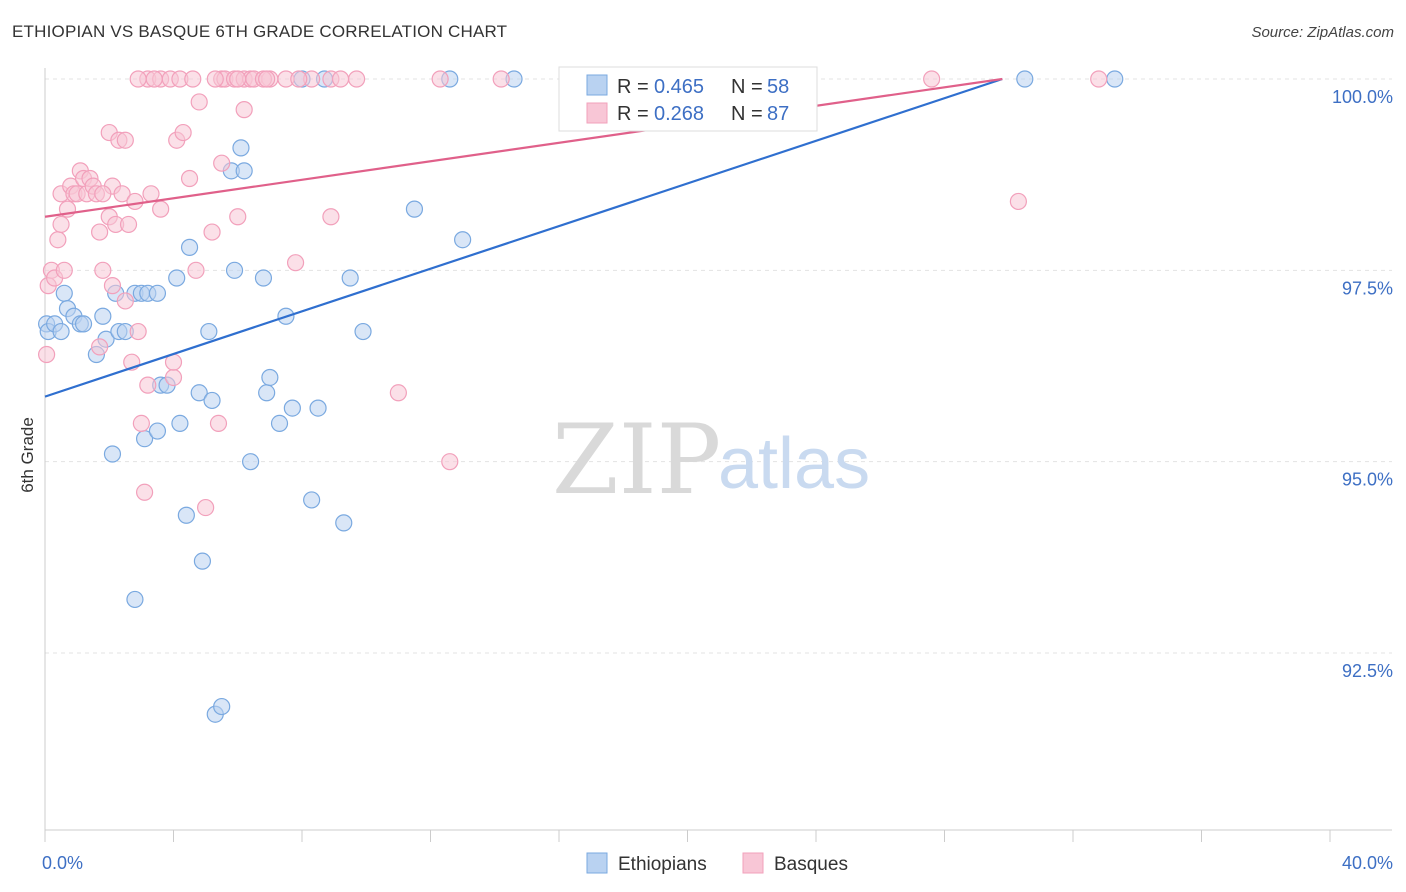 This screenshot has height=892, width=1406. I want to click on y-tick-labels: 100.0% 97.5% 95.0% 92.5%, so click(1362, 384).